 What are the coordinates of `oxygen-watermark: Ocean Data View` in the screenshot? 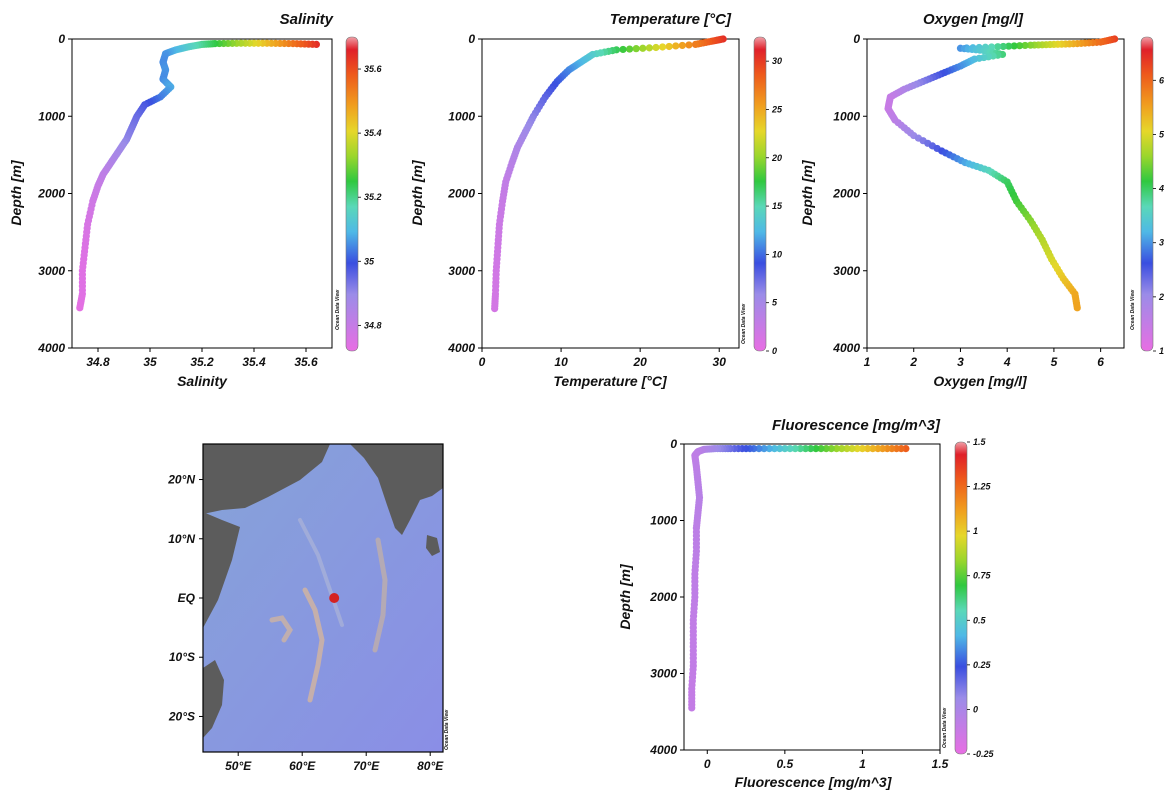 It's located at (1133, 309).